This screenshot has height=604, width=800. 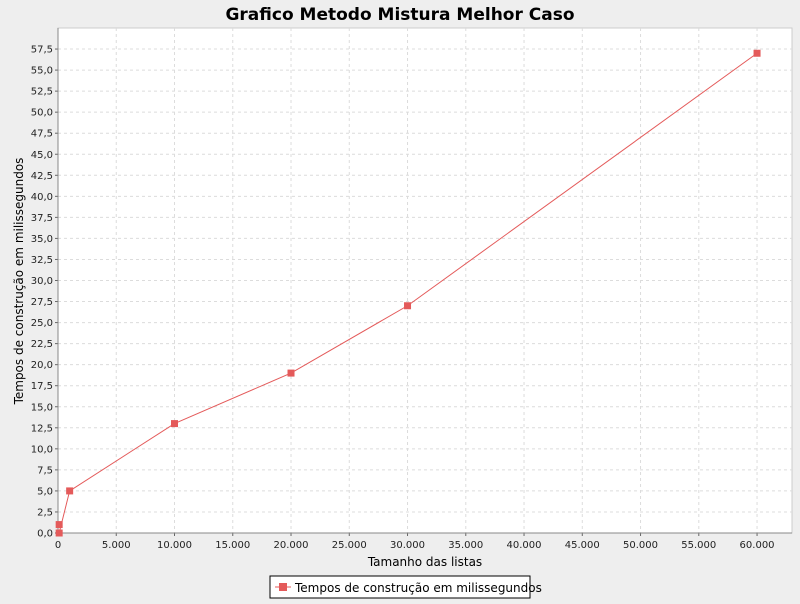 I want to click on y-tick-label: 10,0, so click(x=42, y=449).